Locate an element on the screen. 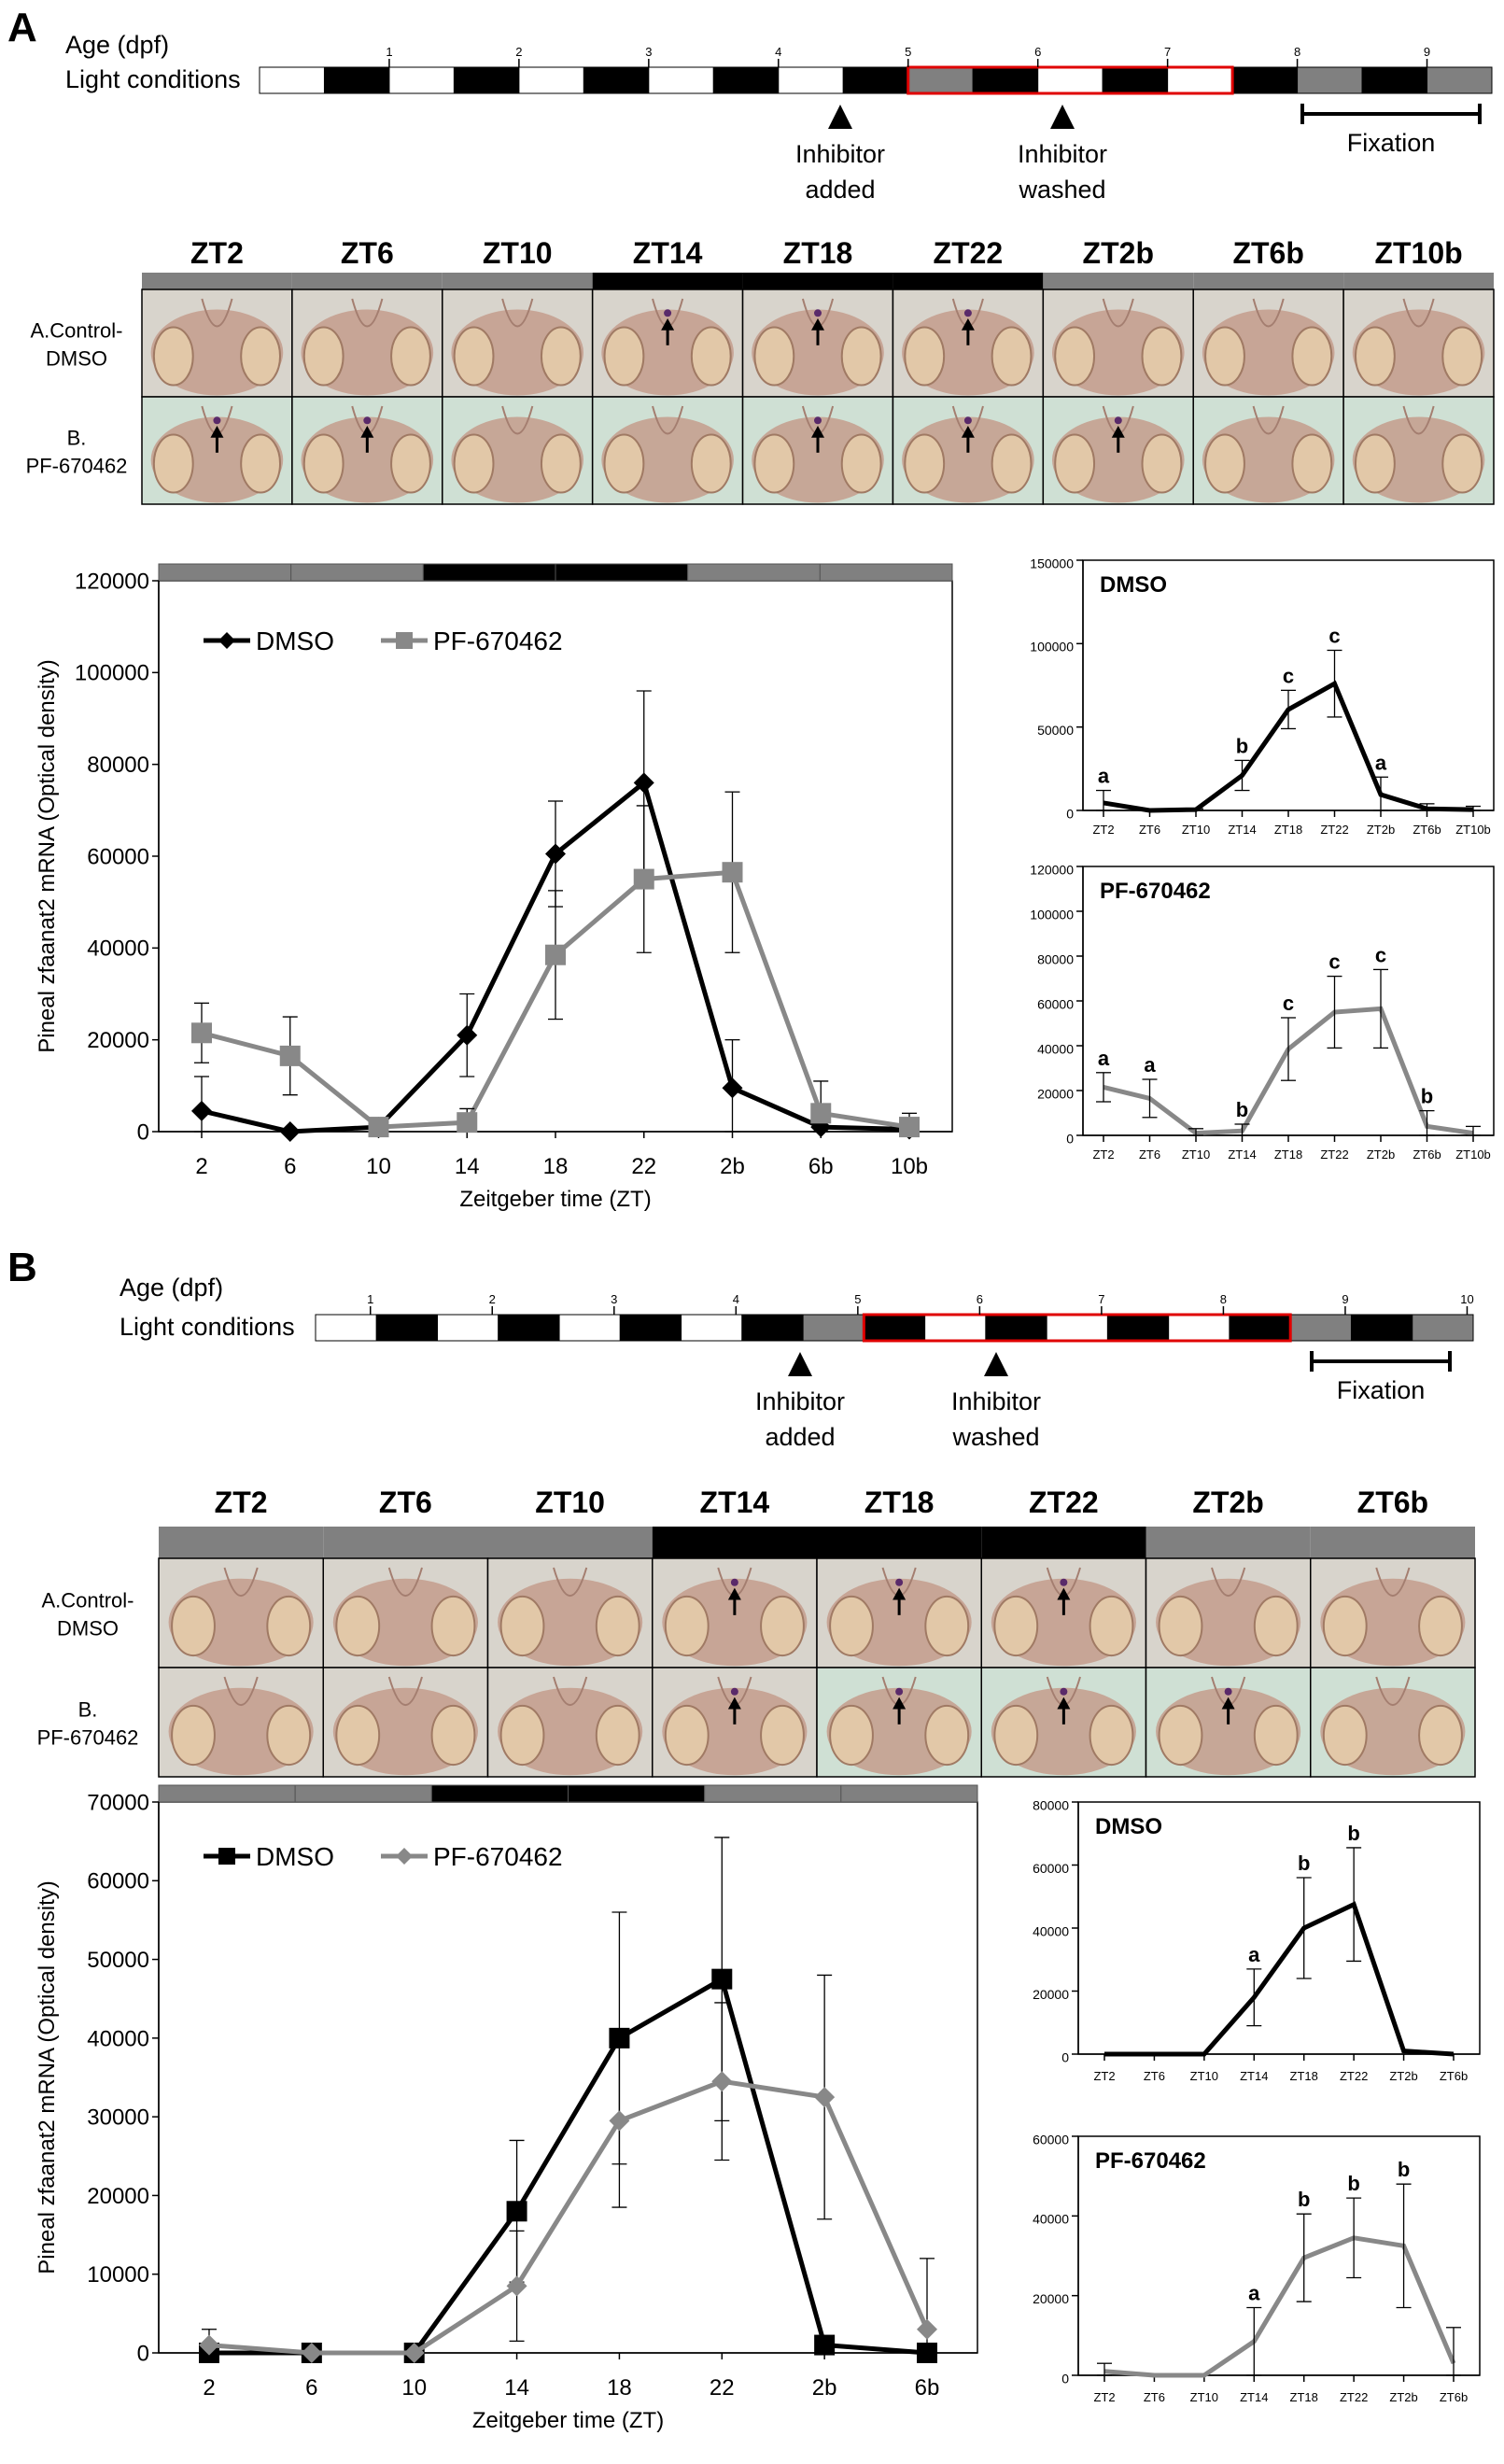 The width and height of the screenshot is (1504, 2464). x-tick-label: ZT22 is located at coordinates (1354, 2397).